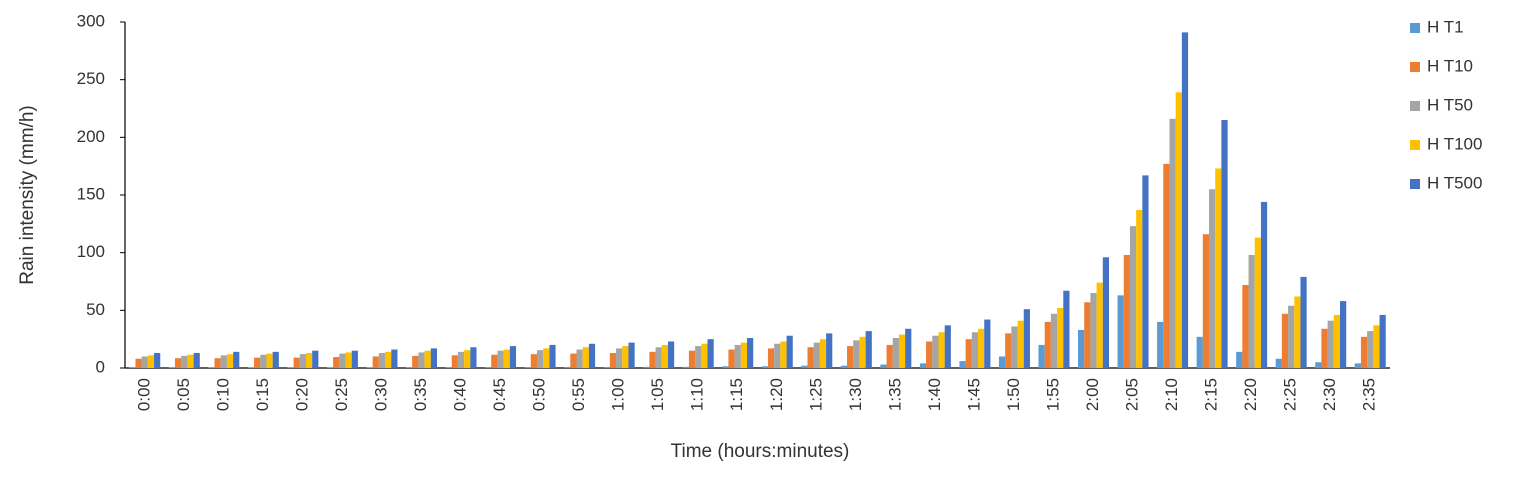 The image size is (1516, 479). What do you see at coordinates (420, 394) in the screenshot?
I see `x-tick-label: 0:35` at bounding box center [420, 394].